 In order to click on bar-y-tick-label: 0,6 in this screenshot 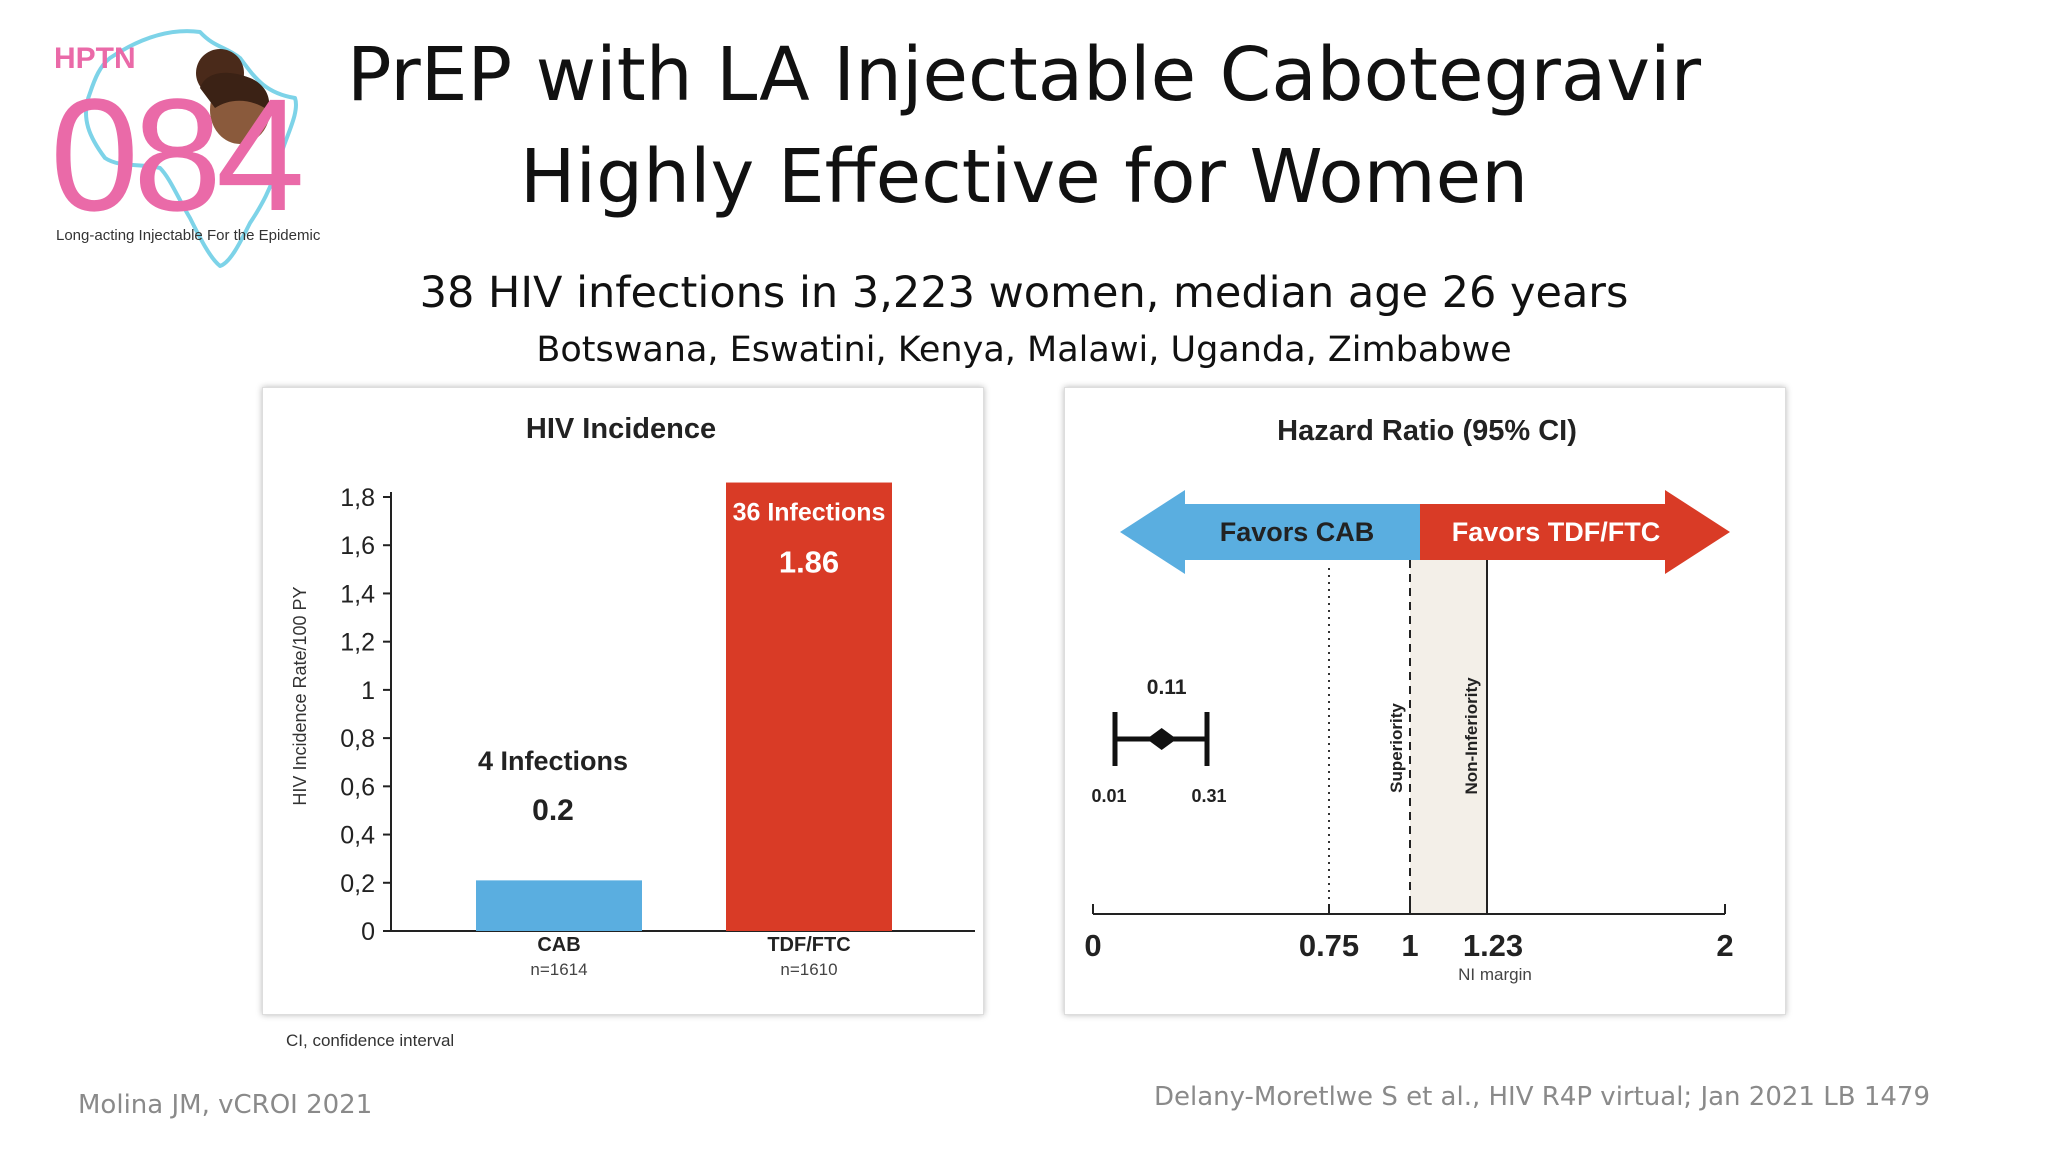, I will do `click(357, 787)`.